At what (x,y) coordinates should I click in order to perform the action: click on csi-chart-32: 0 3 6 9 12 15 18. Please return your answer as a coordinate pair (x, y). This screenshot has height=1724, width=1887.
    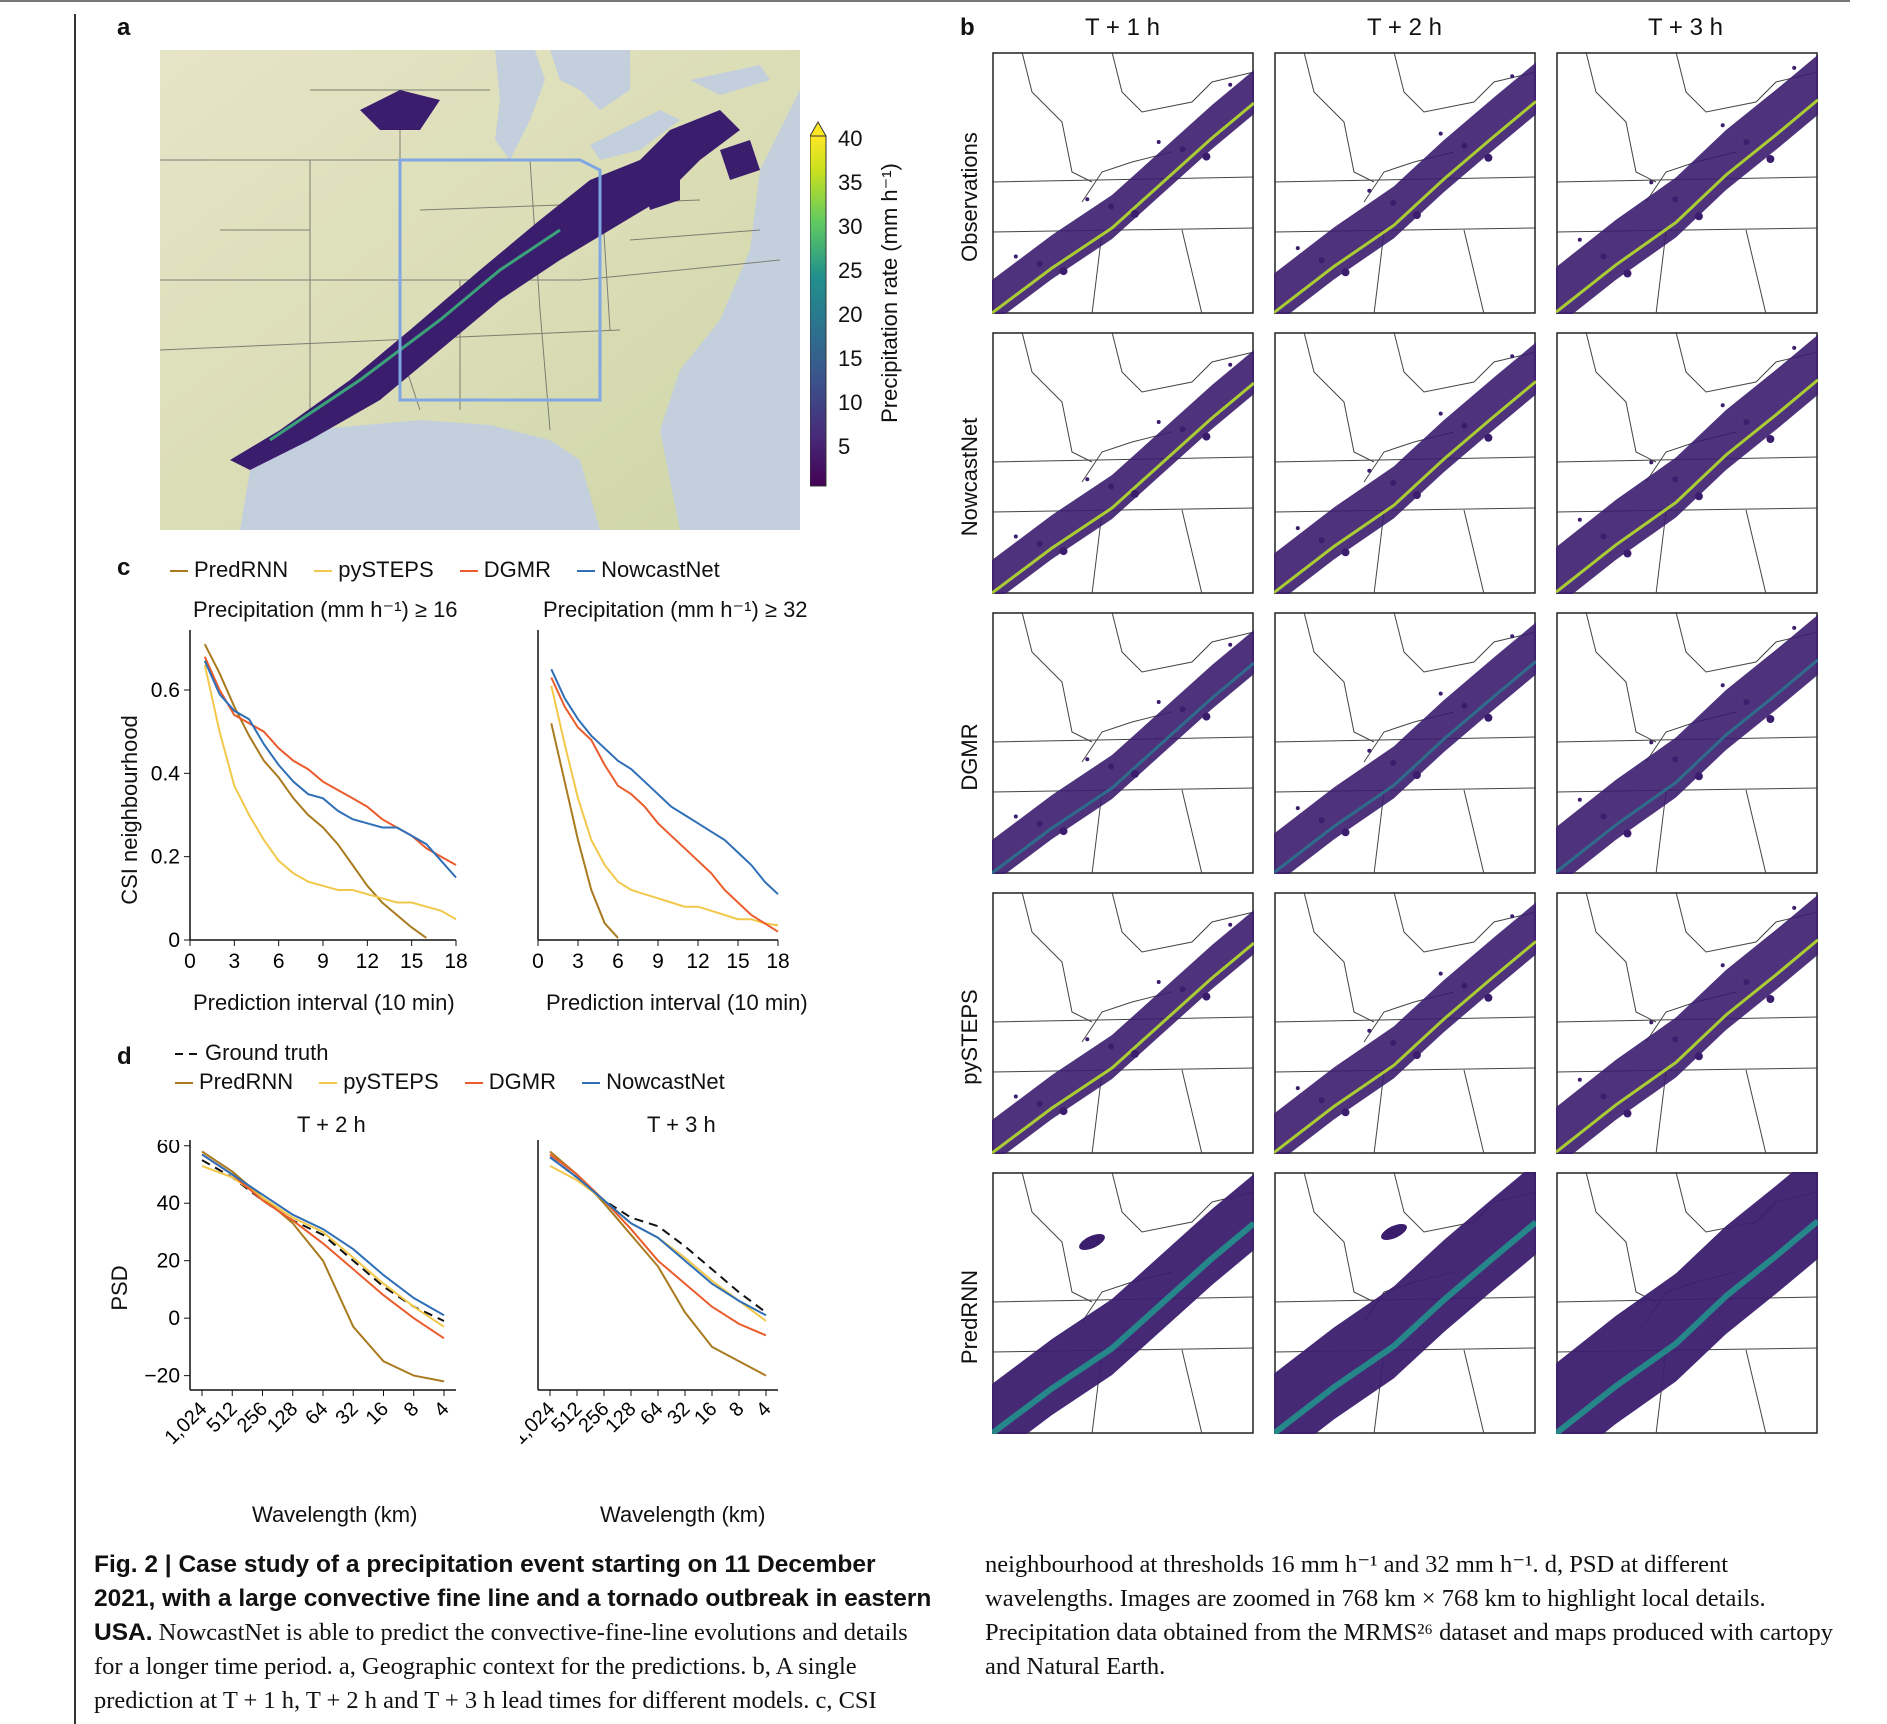
    Looking at the image, I should click on (661, 801).